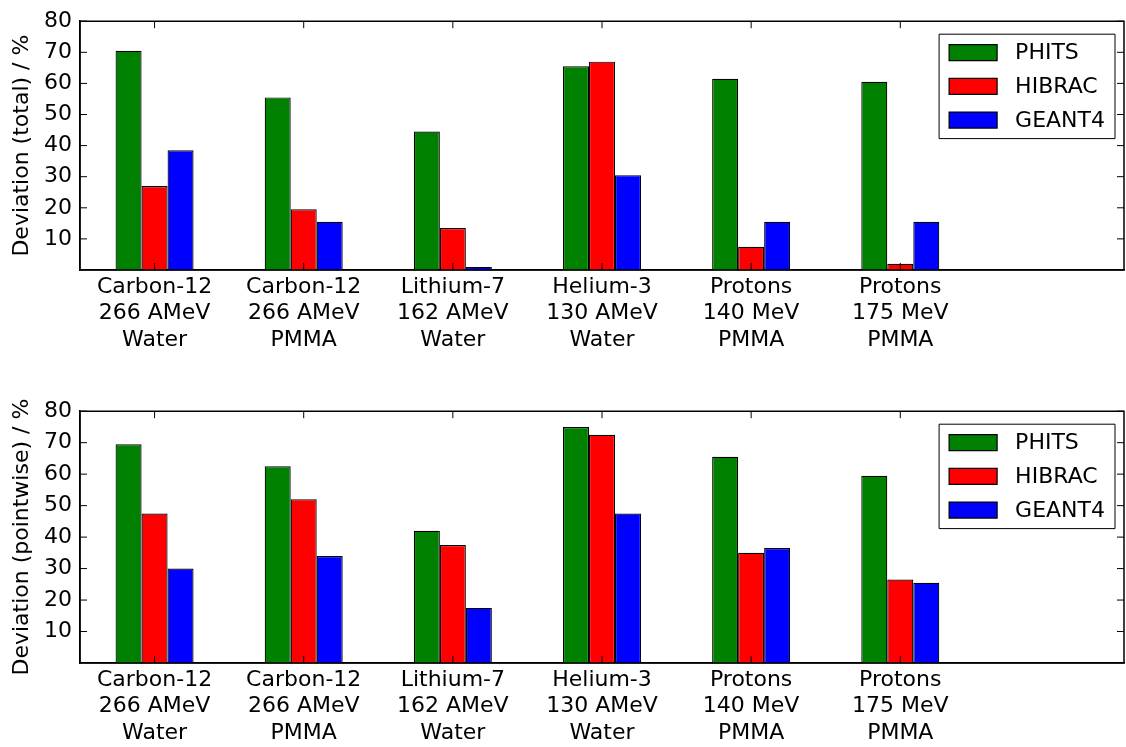 The width and height of the screenshot is (1126, 747). Describe the element at coordinates (20, 145) in the screenshot. I see `y-axis-title: Deviation (total) / %` at that location.